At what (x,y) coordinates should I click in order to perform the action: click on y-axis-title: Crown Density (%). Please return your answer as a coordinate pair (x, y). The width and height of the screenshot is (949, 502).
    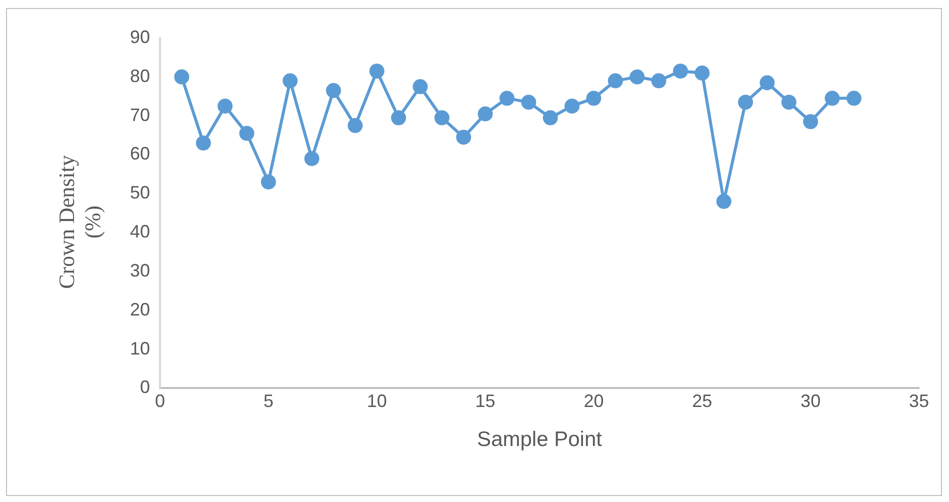
    Looking at the image, I should click on (80, 222).